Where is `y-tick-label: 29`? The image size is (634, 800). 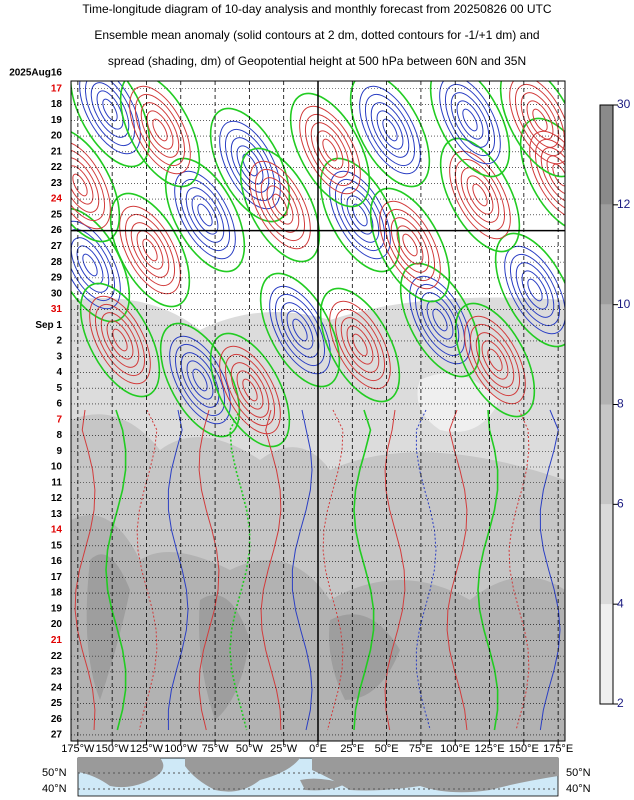 y-tick-label: 29 is located at coordinates (57, 278).